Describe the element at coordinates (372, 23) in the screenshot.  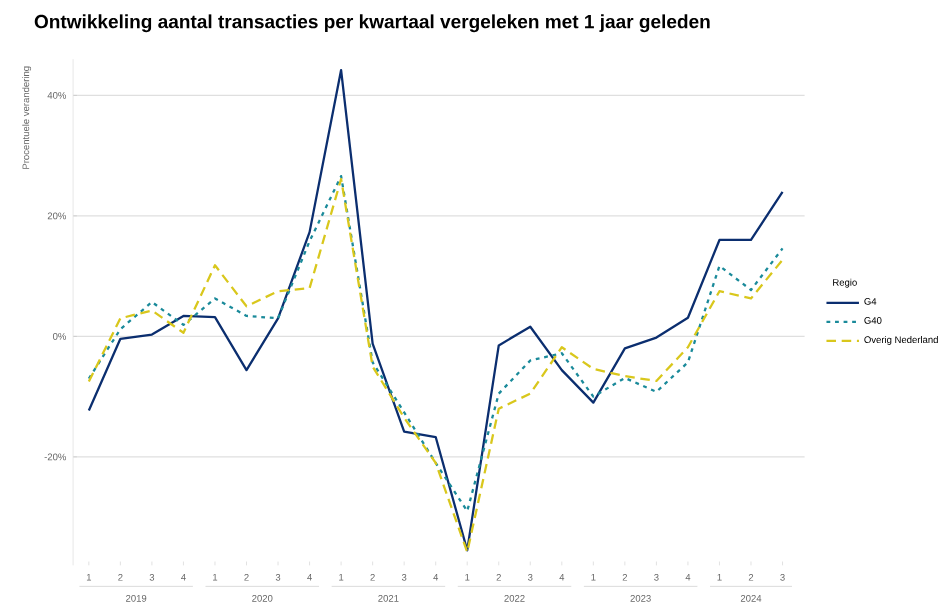
I see `chart-title: Ontwikkeling aantal transacties per kwartaal vergeleken met 1 jaar geleden` at that location.